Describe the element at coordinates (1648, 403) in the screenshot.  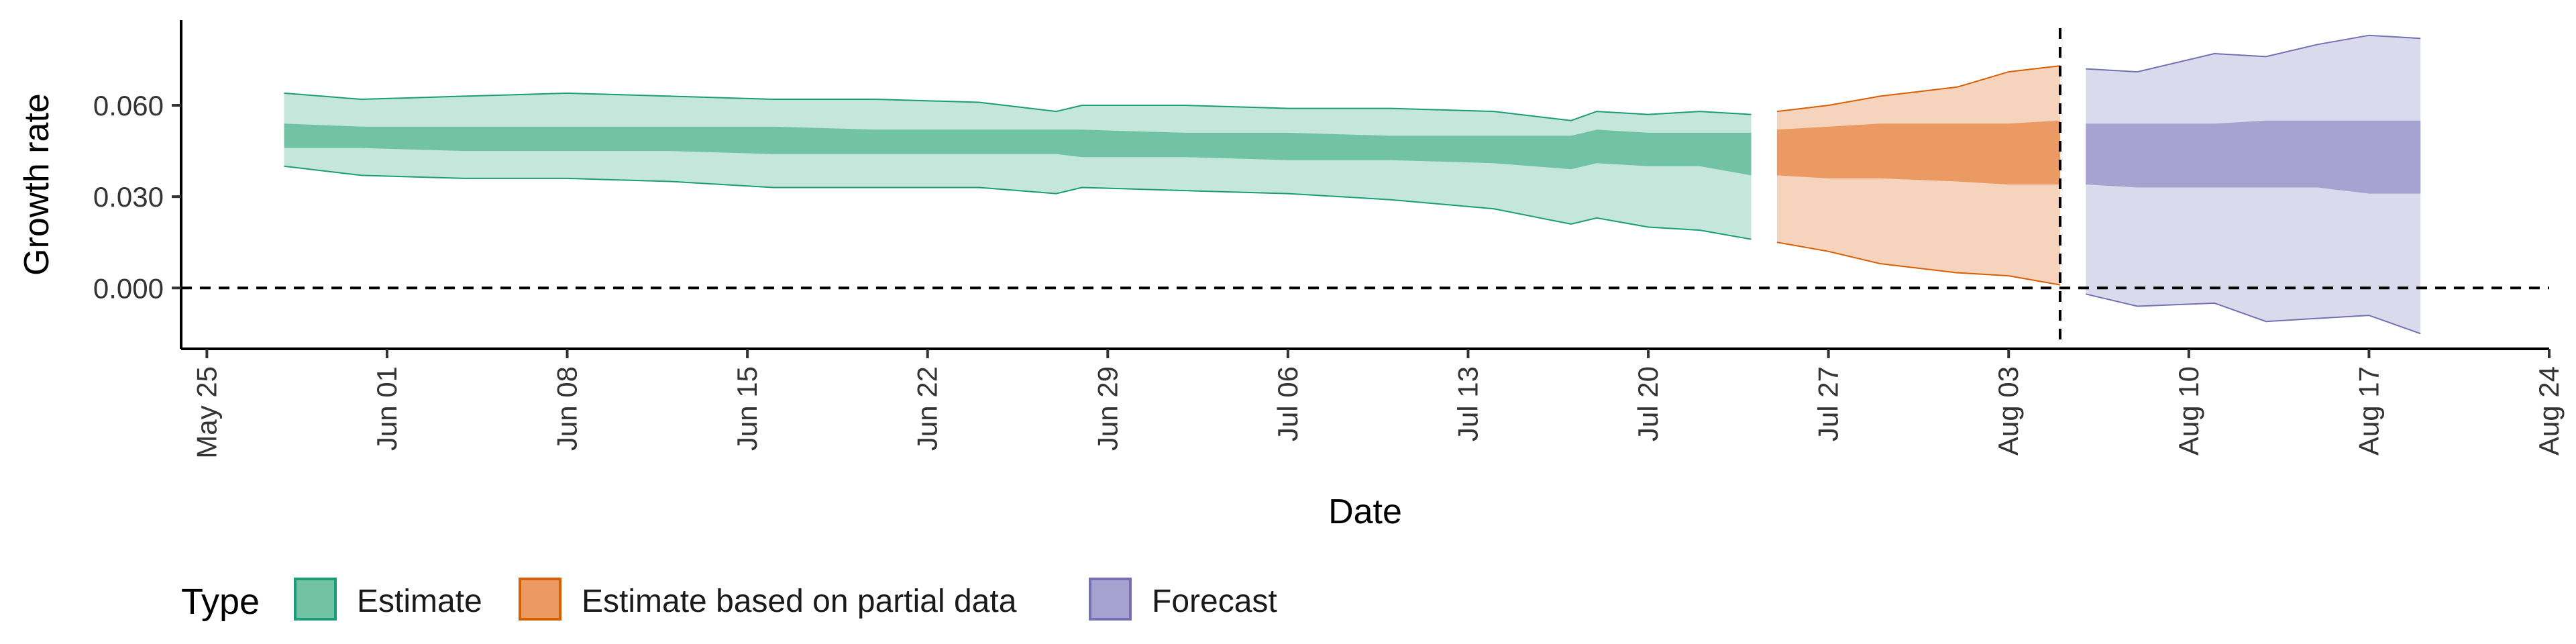
I see `x-tick-label: Jul 20` at that location.